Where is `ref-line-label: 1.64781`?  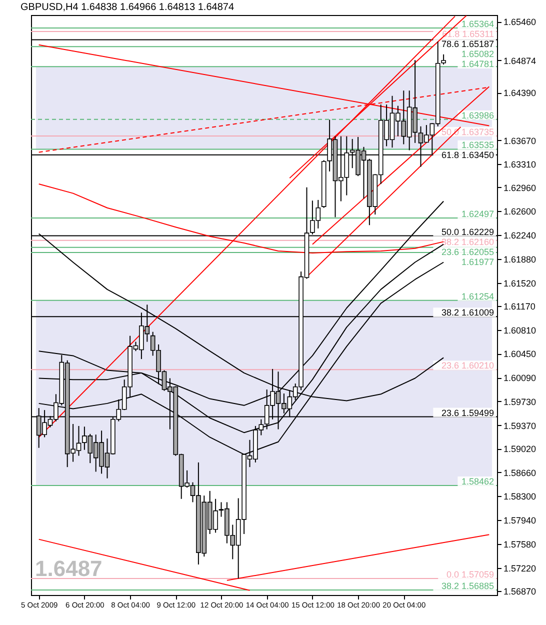
ref-line-label: 1.64781 is located at coordinates (477, 63).